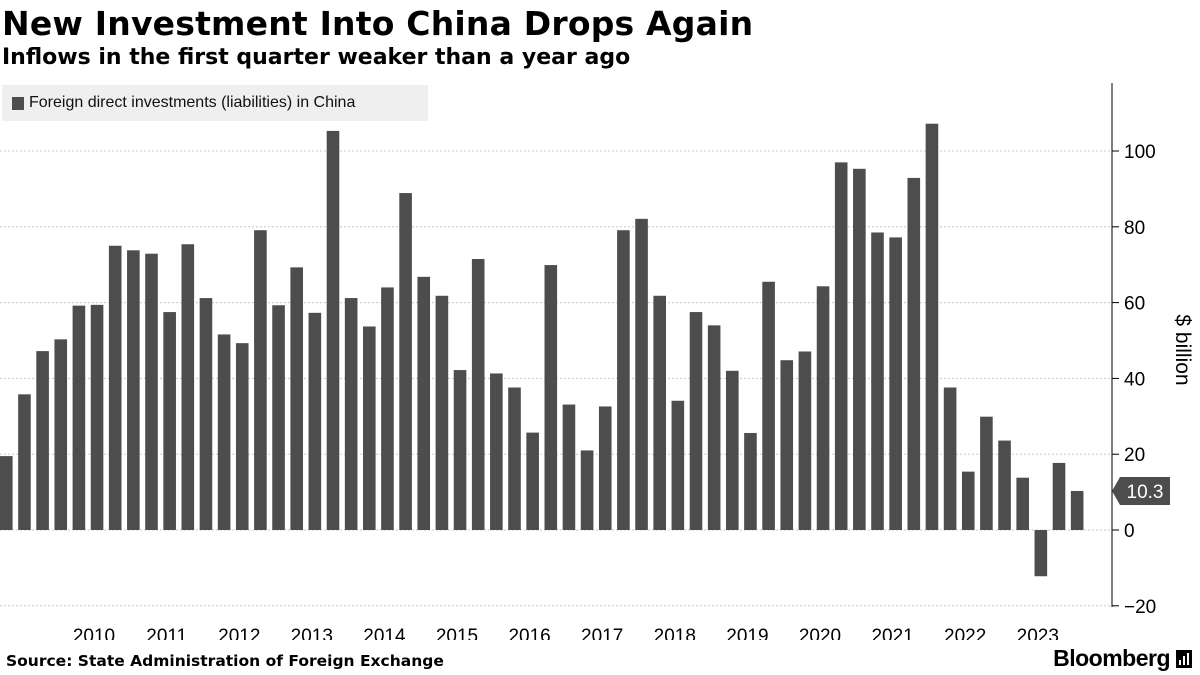  Describe the element at coordinates (602, 633) in the screenshot. I see `x-tick-label: 2017` at that location.